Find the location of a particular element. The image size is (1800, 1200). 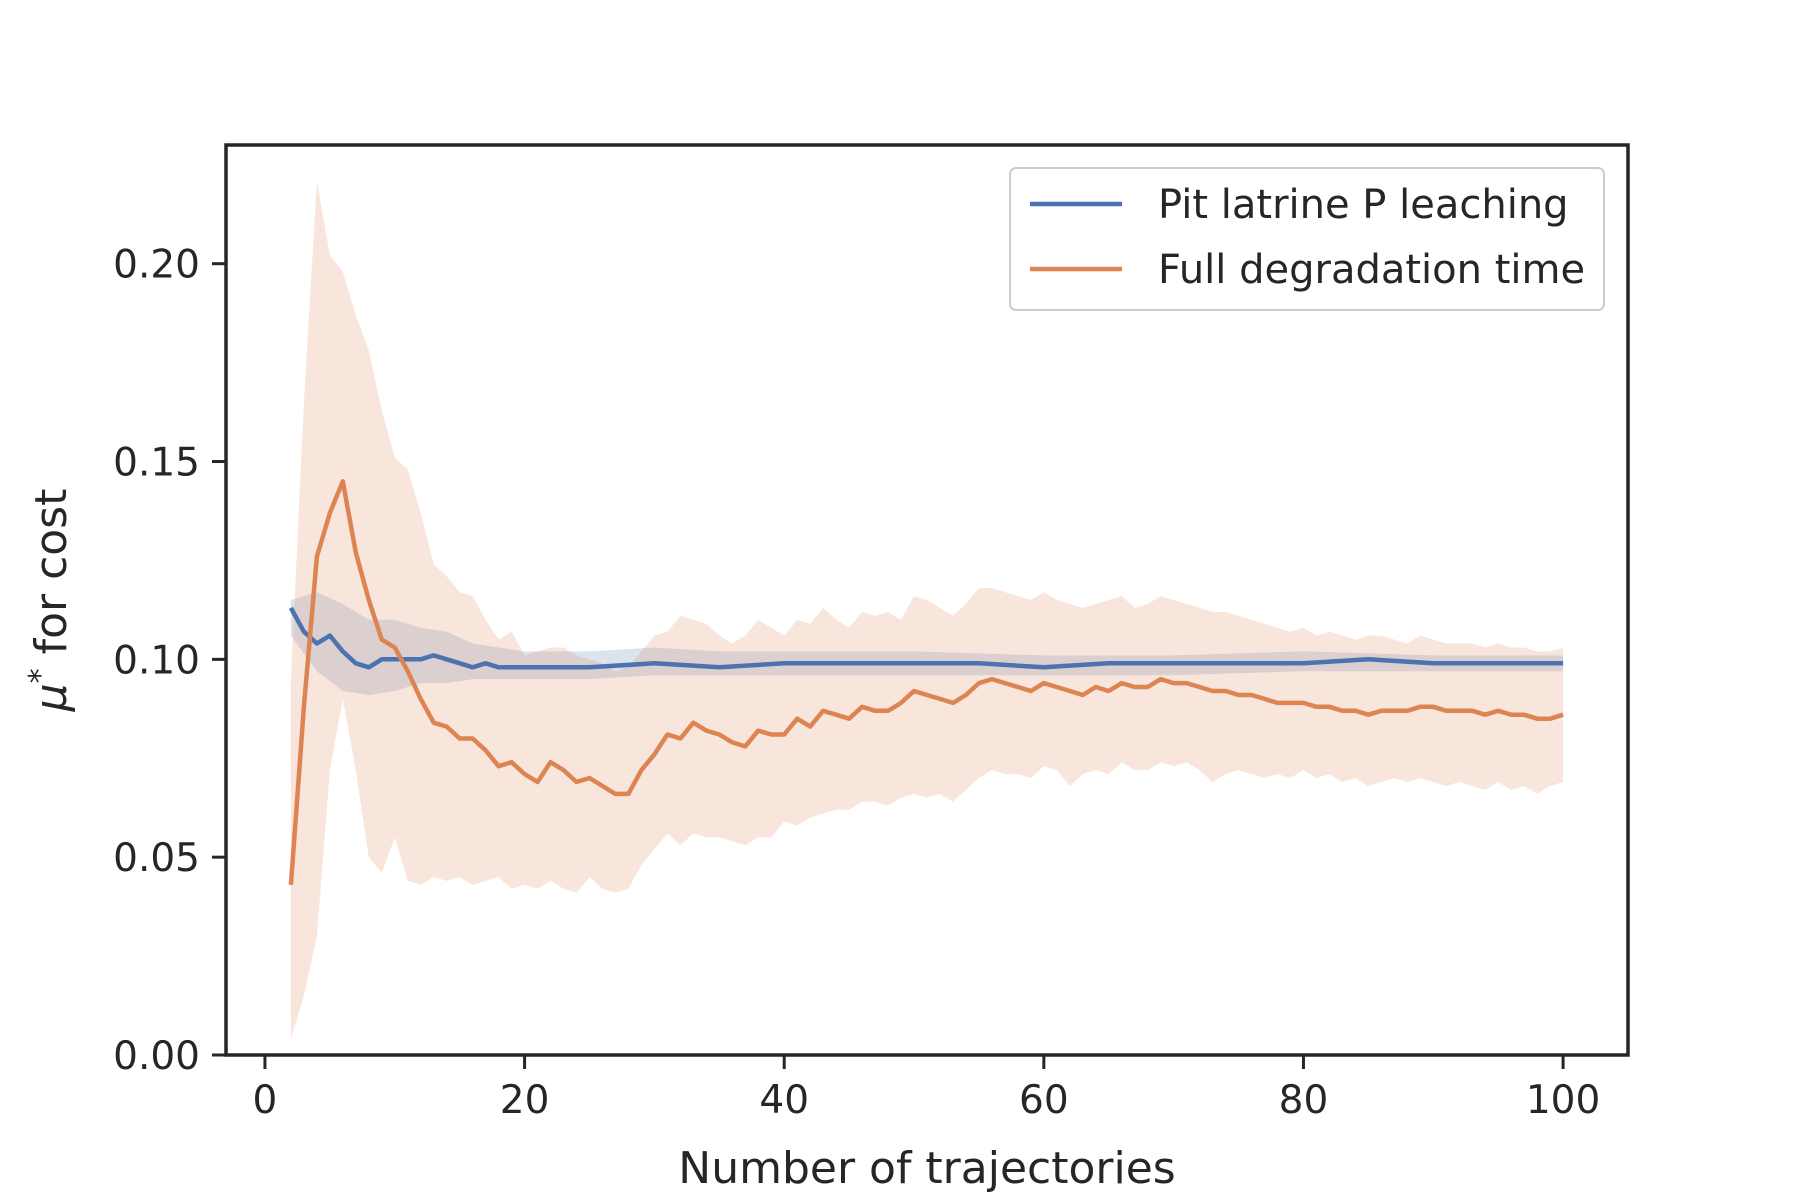

legend-box is located at coordinates (1307, 239).